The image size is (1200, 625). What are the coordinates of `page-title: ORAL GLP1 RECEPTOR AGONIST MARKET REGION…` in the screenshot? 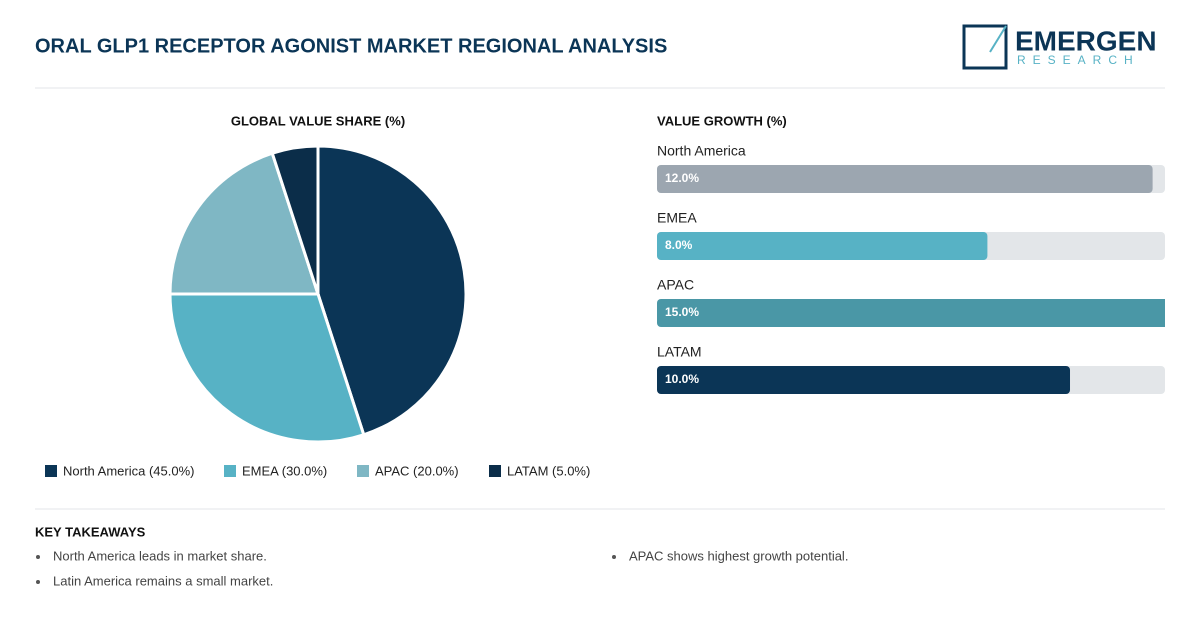 It's located at (351, 46).